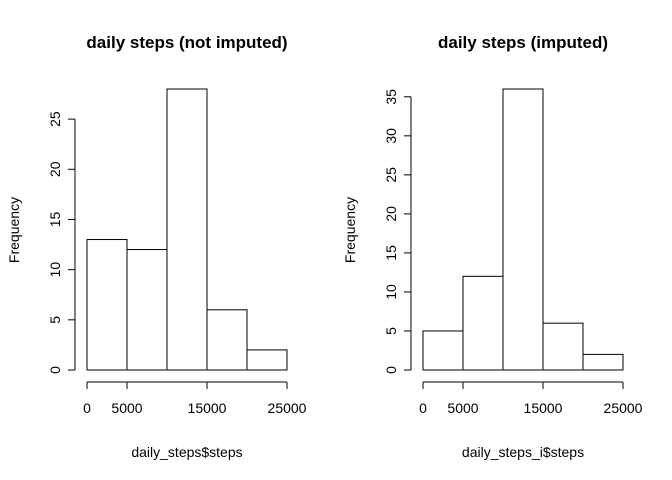 Image resolution: width=672 pixels, height=480 pixels. Describe the element at coordinates (61, 242) in the screenshot. I see `y-axis: 0 5 10 15 20 25` at that location.